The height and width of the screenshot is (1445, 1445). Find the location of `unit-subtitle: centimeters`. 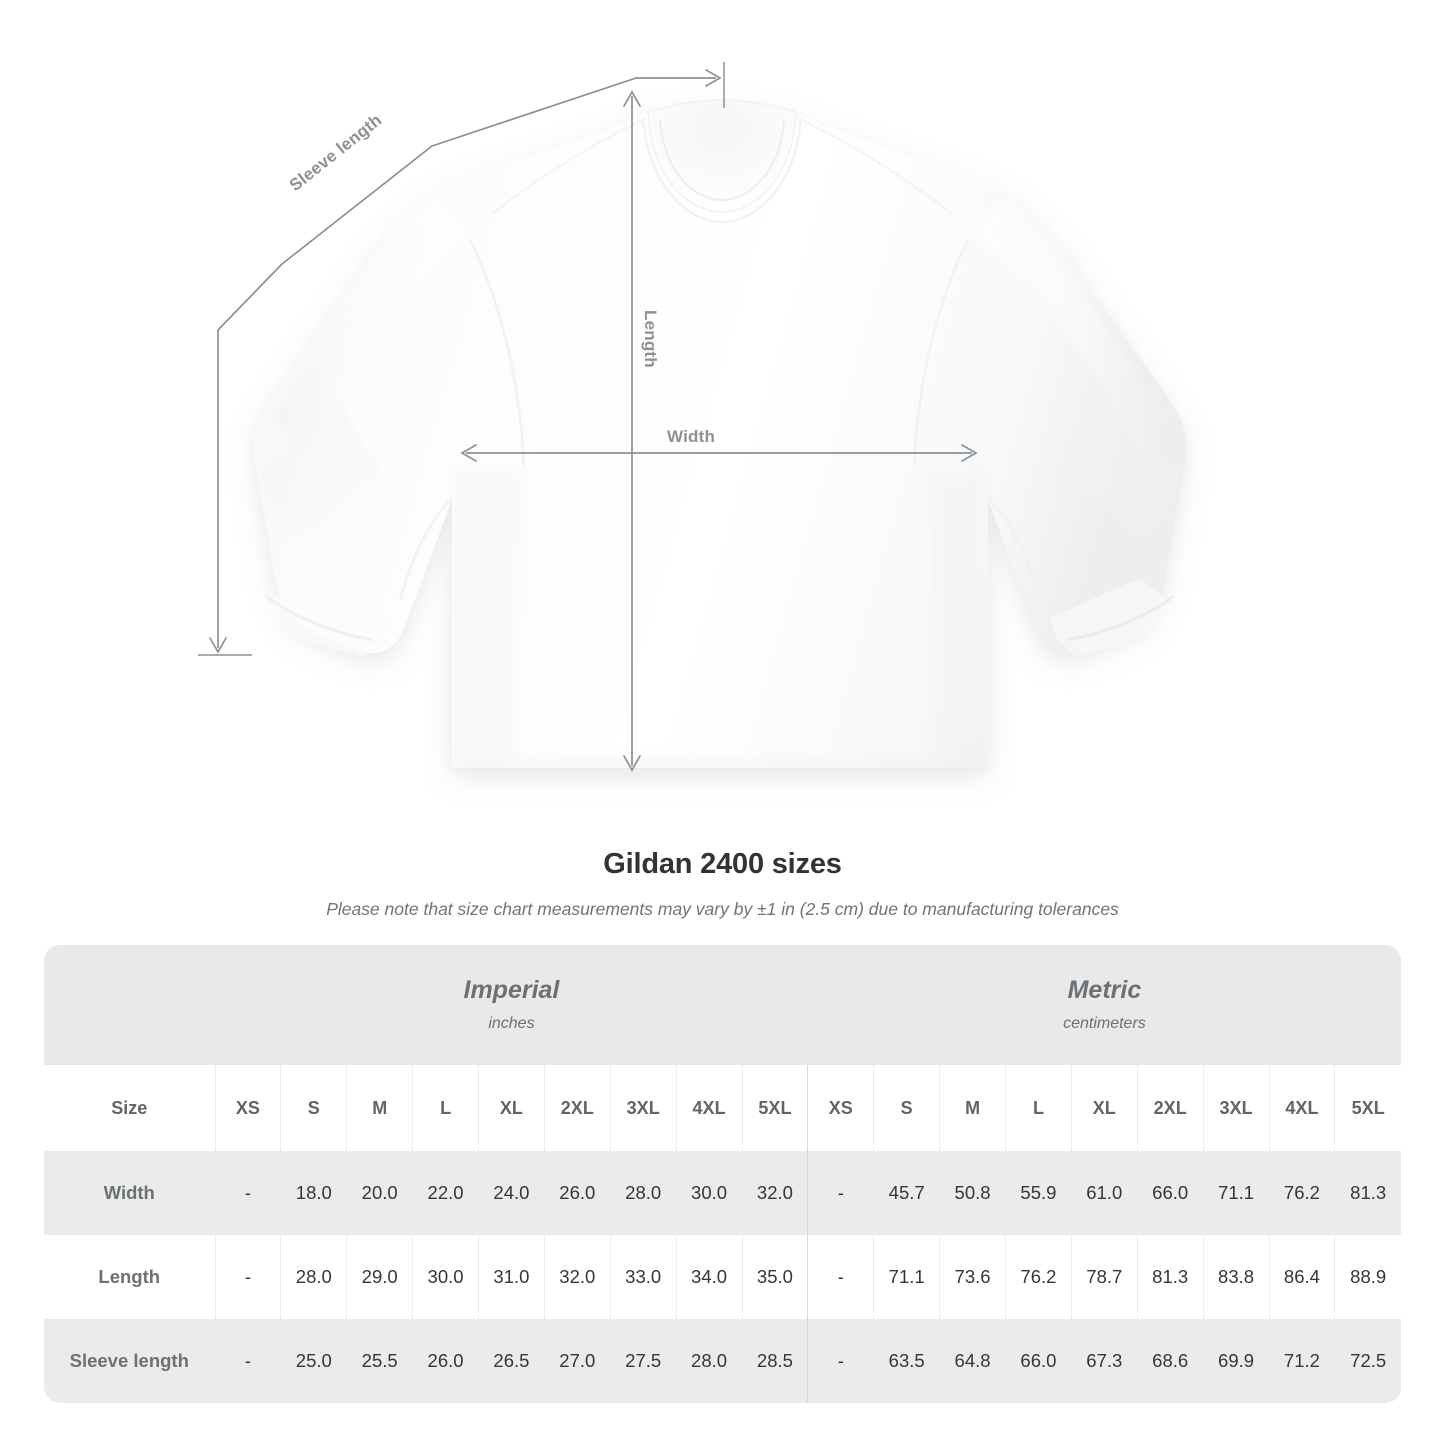

unit-subtitle: centimeters is located at coordinates (1104, 1023).